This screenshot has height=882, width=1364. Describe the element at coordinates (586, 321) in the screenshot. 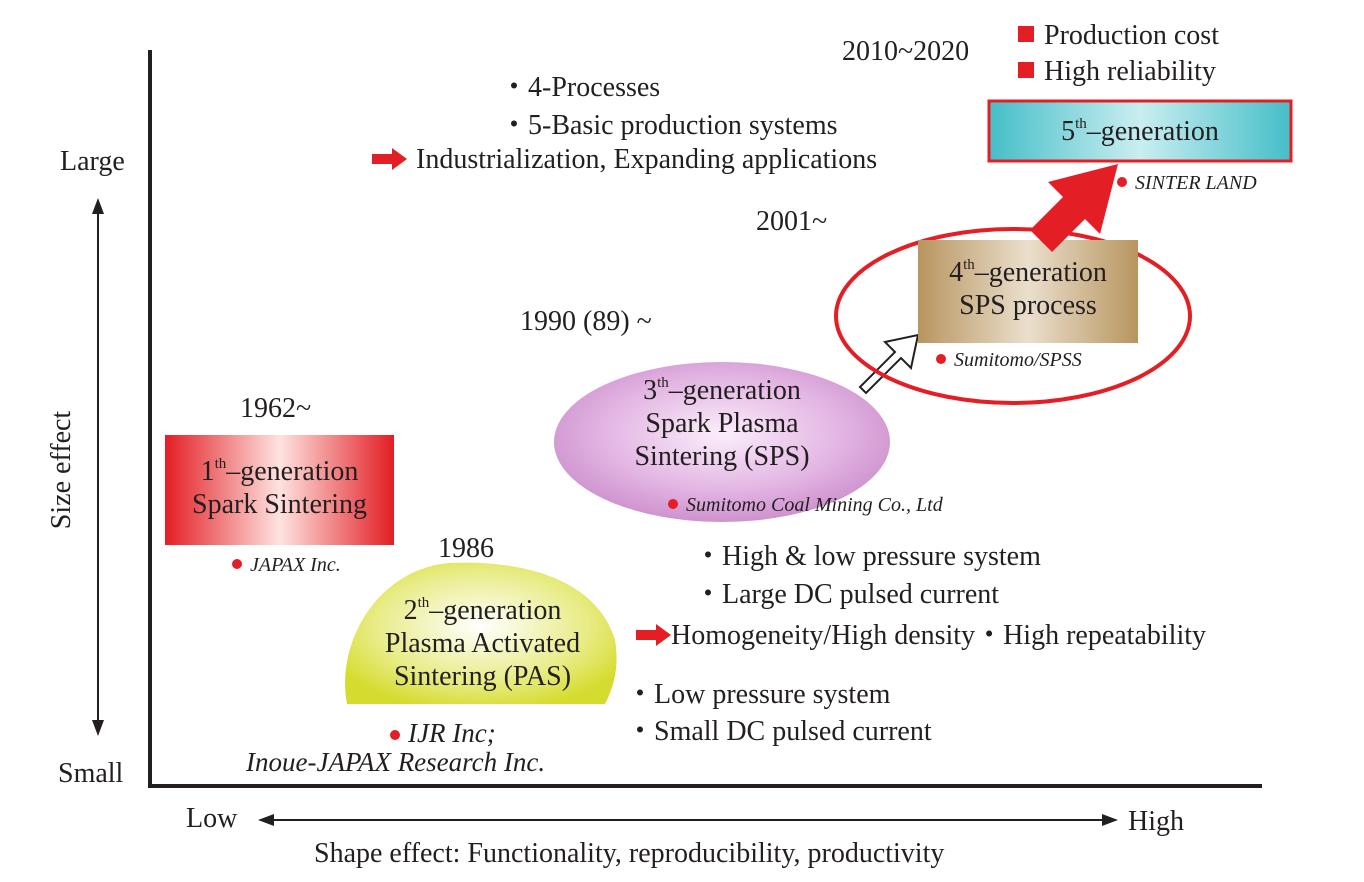

I see `gen3-year: 1990 (89) ~` at that location.